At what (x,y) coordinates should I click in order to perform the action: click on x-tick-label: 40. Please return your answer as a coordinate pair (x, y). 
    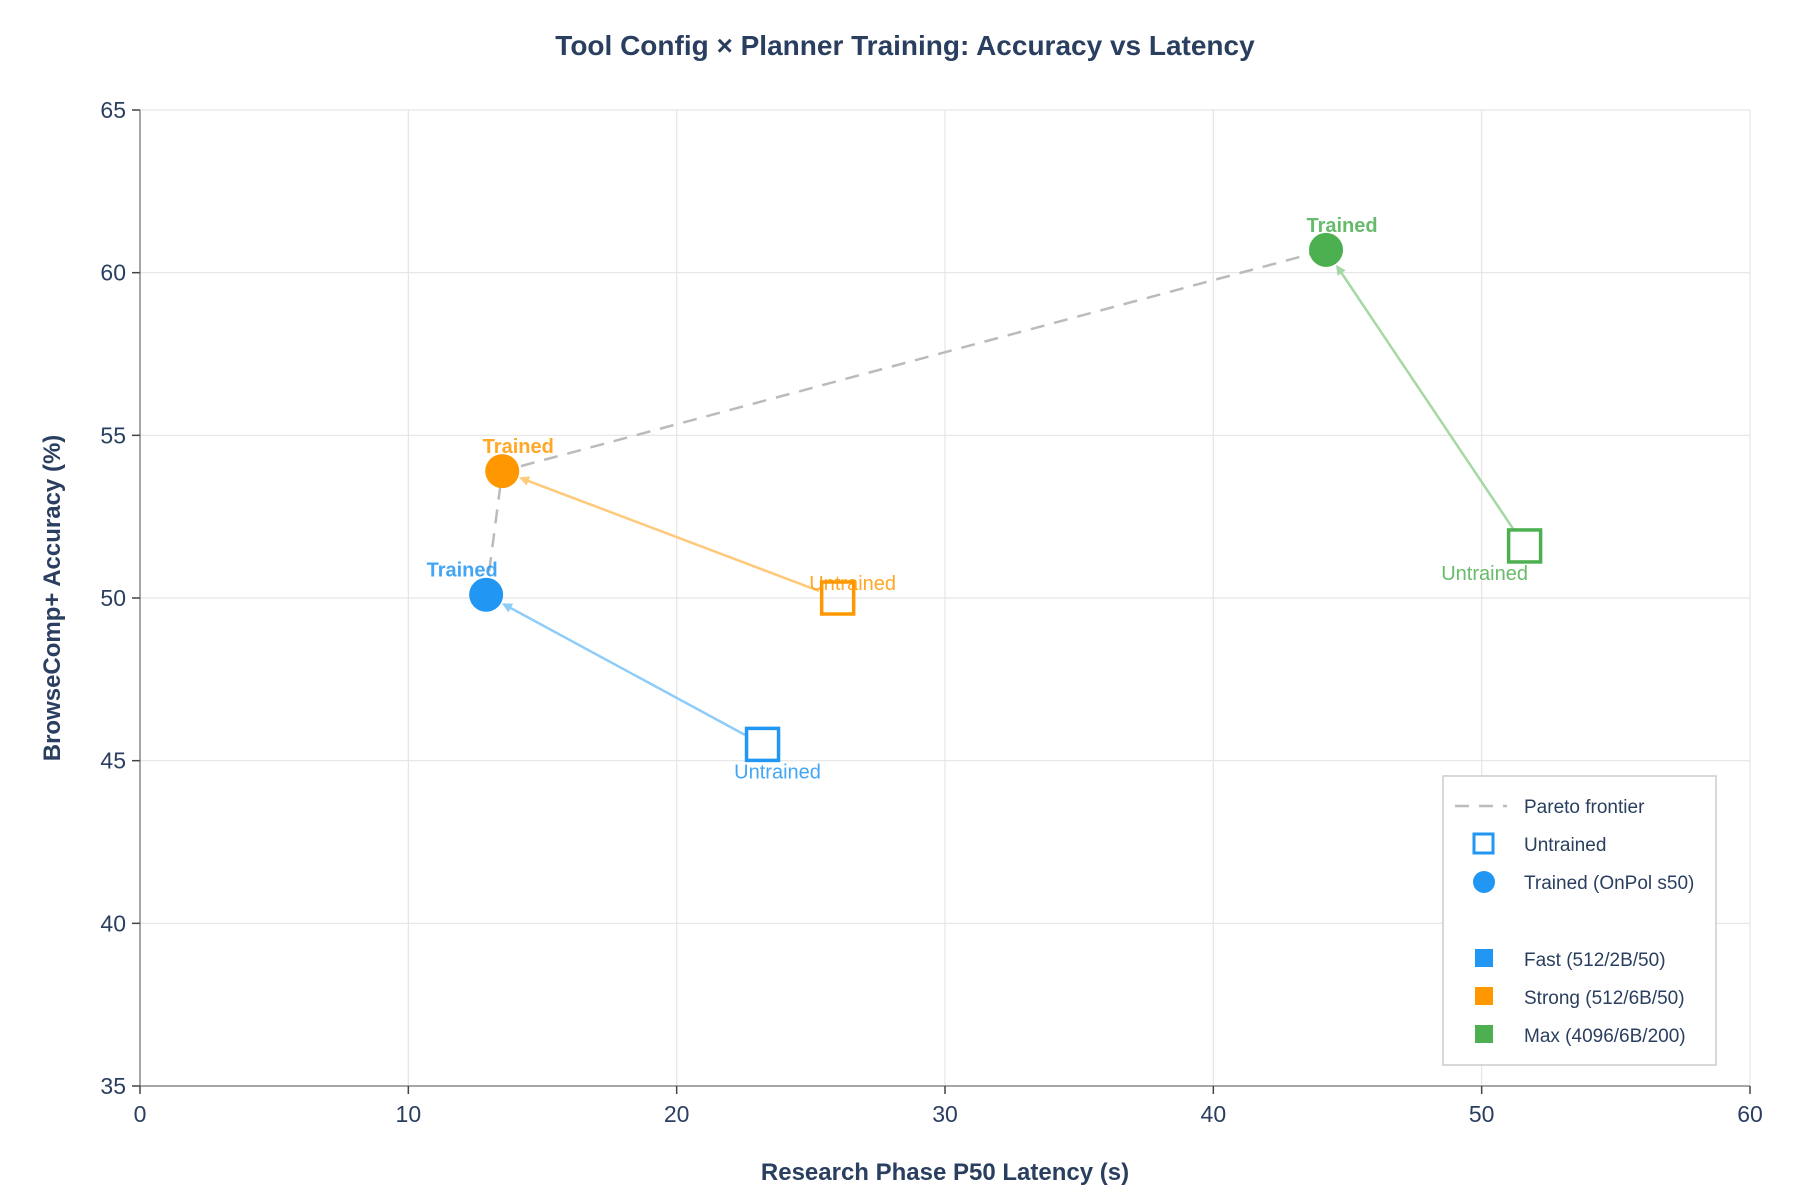
    Looking at the image, I should click on (1214, 1114).